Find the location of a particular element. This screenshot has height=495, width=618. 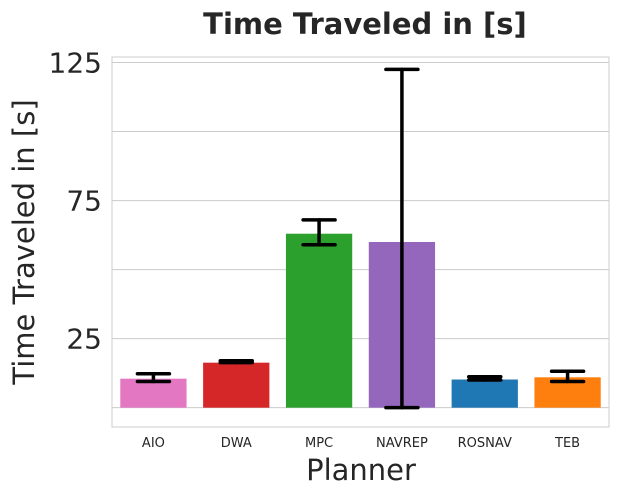

chart-title: Time Traveled in [s] is located at coordinates (365, 24).